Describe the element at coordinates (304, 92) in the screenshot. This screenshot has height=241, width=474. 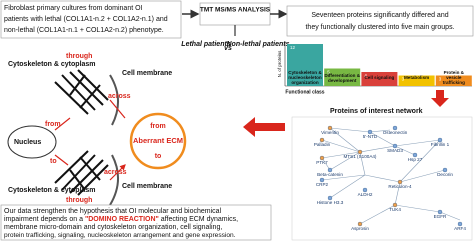
I see `x-label: Functional class` at that location.